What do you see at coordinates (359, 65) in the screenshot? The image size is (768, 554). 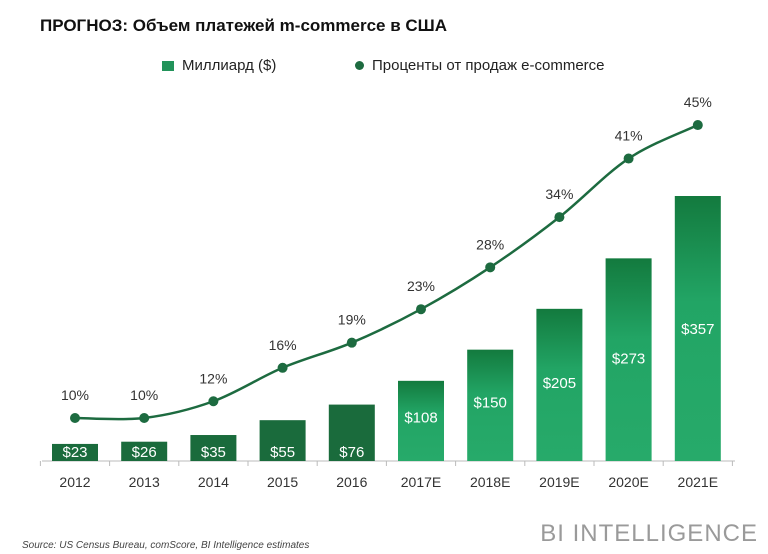 I see `legend-line-marker` at bounding box center [359, 65].